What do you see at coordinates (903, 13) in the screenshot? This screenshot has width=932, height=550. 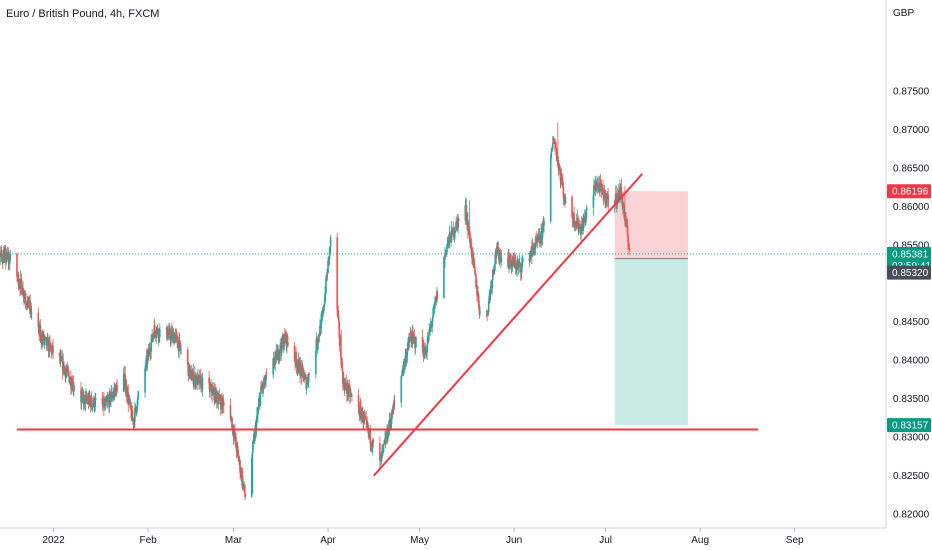 I see `currency-label: GBP` at bounding box center [903, 13].